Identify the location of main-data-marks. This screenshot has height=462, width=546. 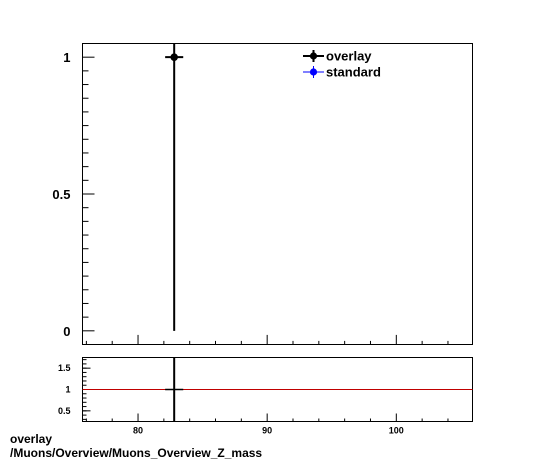
(174, 187).